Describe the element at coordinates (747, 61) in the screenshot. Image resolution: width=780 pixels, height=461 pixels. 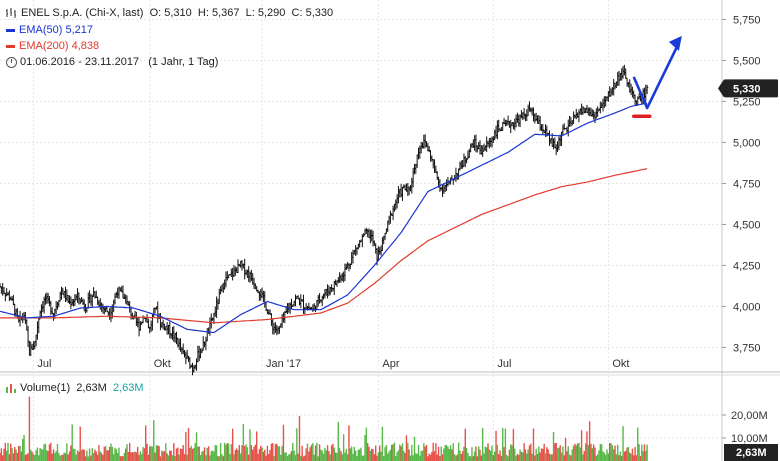
I see `y-tick-label: 5,500` at that location.